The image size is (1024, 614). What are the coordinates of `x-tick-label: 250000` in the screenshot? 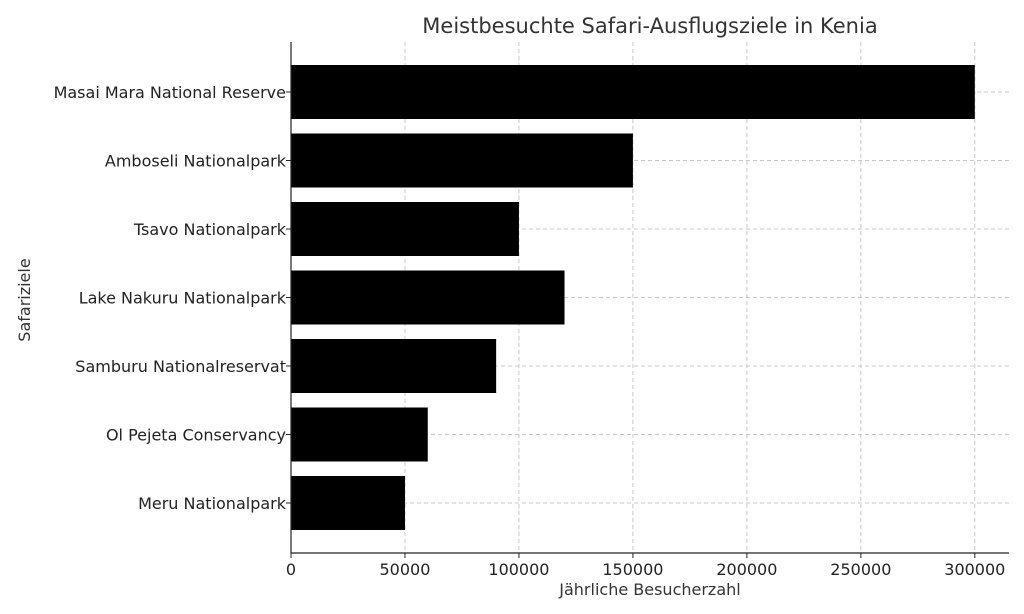 It's located at (860, 569).